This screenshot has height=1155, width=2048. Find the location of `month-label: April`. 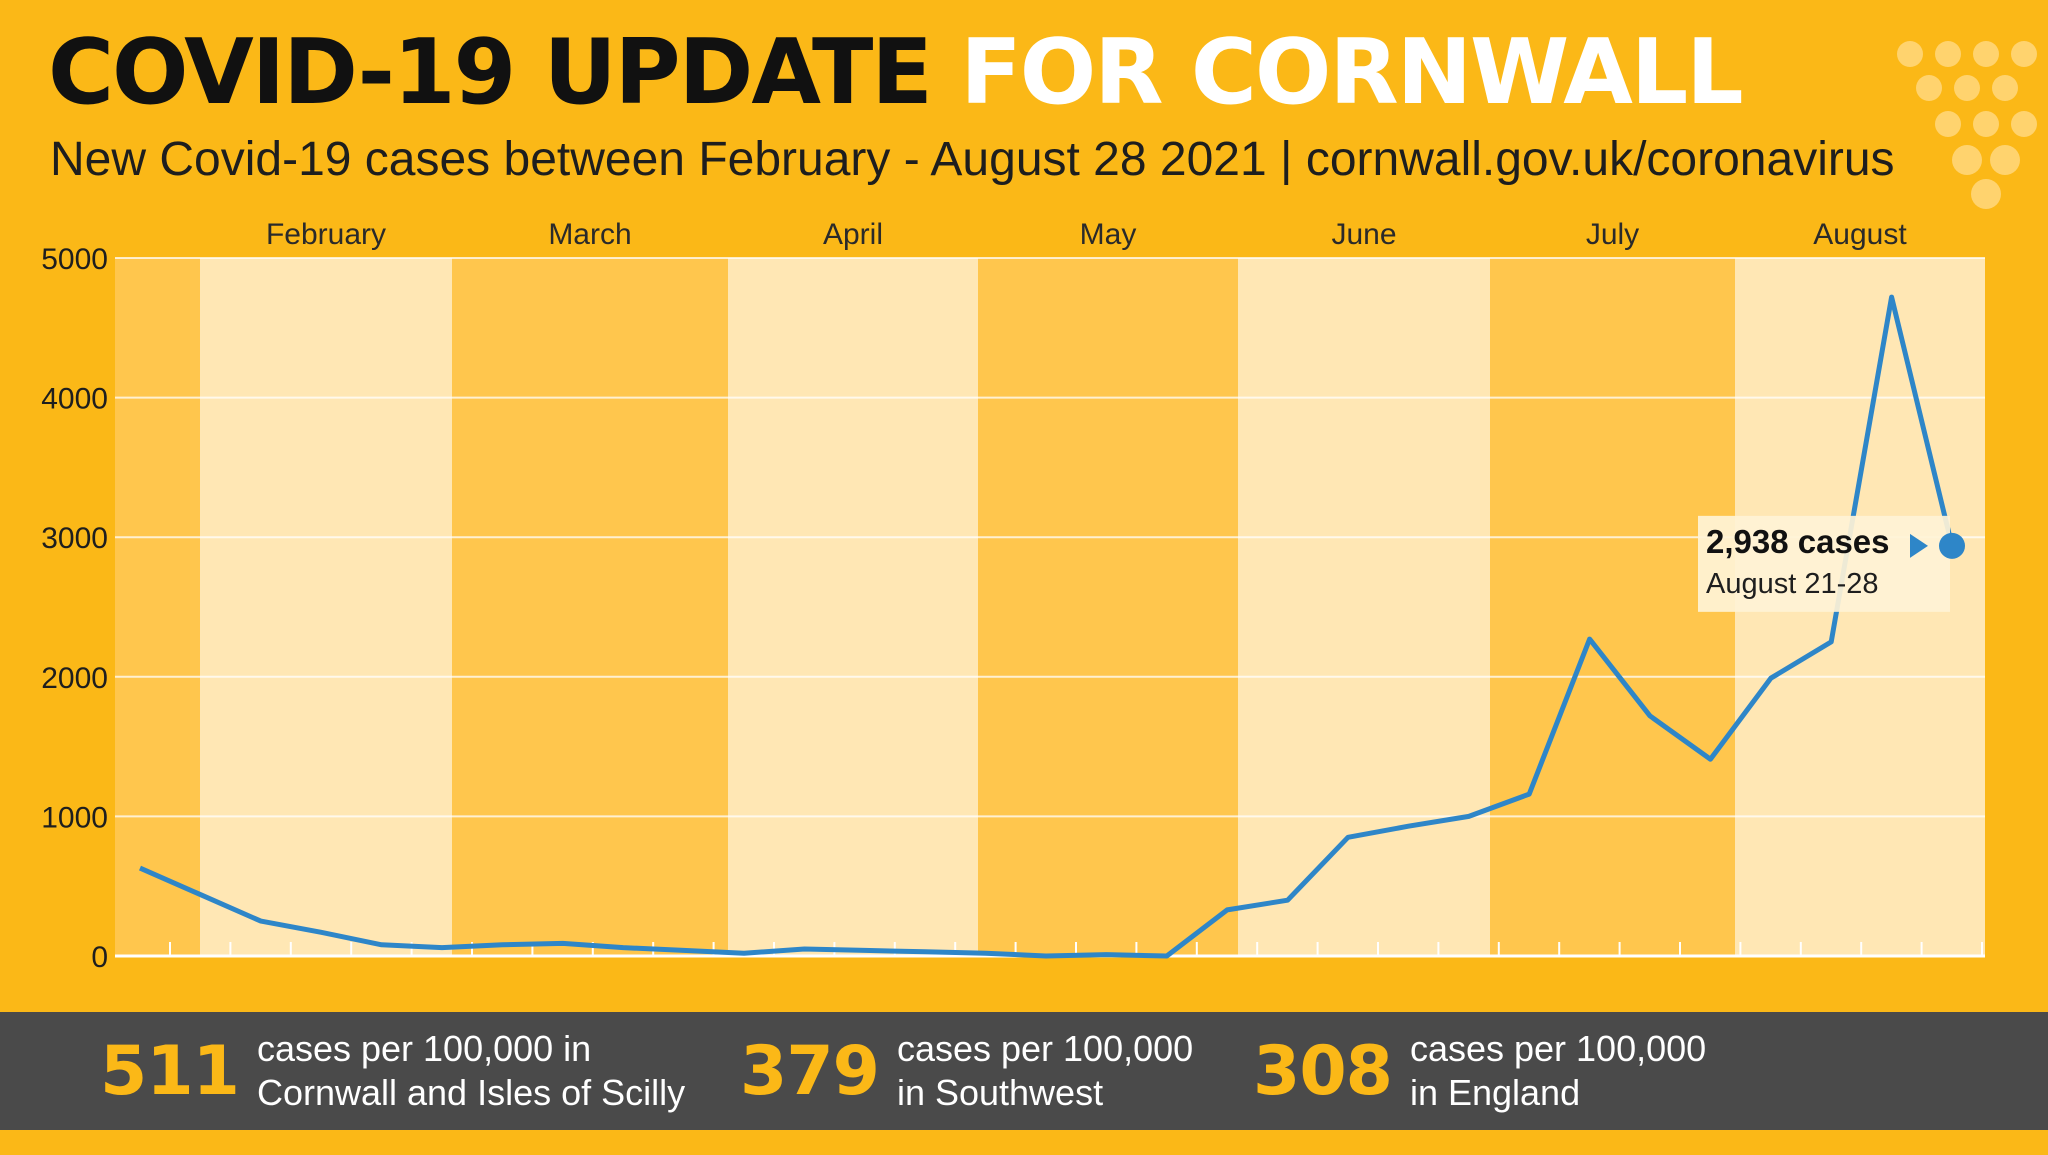

month-label: April is located at coordinates (853, 234).